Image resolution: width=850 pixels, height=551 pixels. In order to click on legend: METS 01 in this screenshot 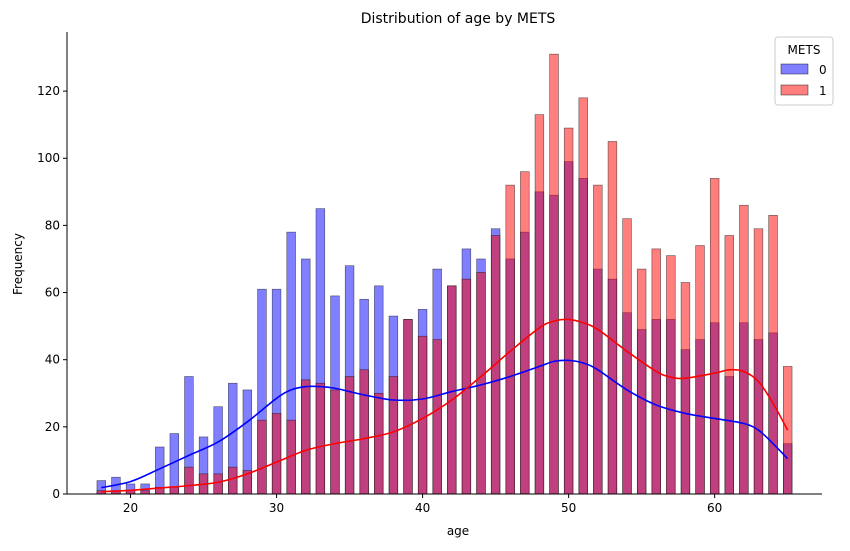, I will do `click(804, 71)`.